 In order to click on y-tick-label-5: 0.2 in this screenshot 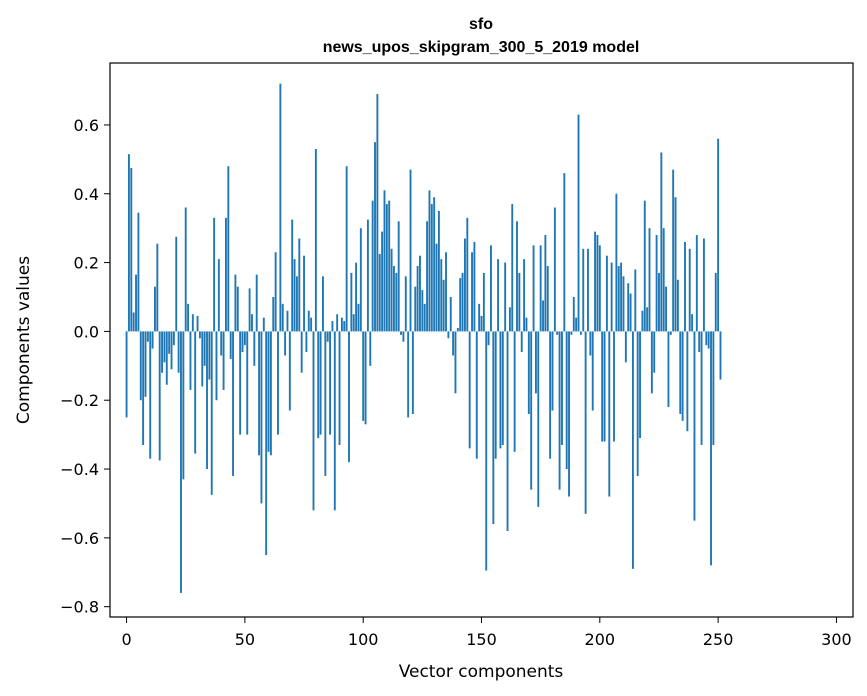, I will do `click(86, 263)`.